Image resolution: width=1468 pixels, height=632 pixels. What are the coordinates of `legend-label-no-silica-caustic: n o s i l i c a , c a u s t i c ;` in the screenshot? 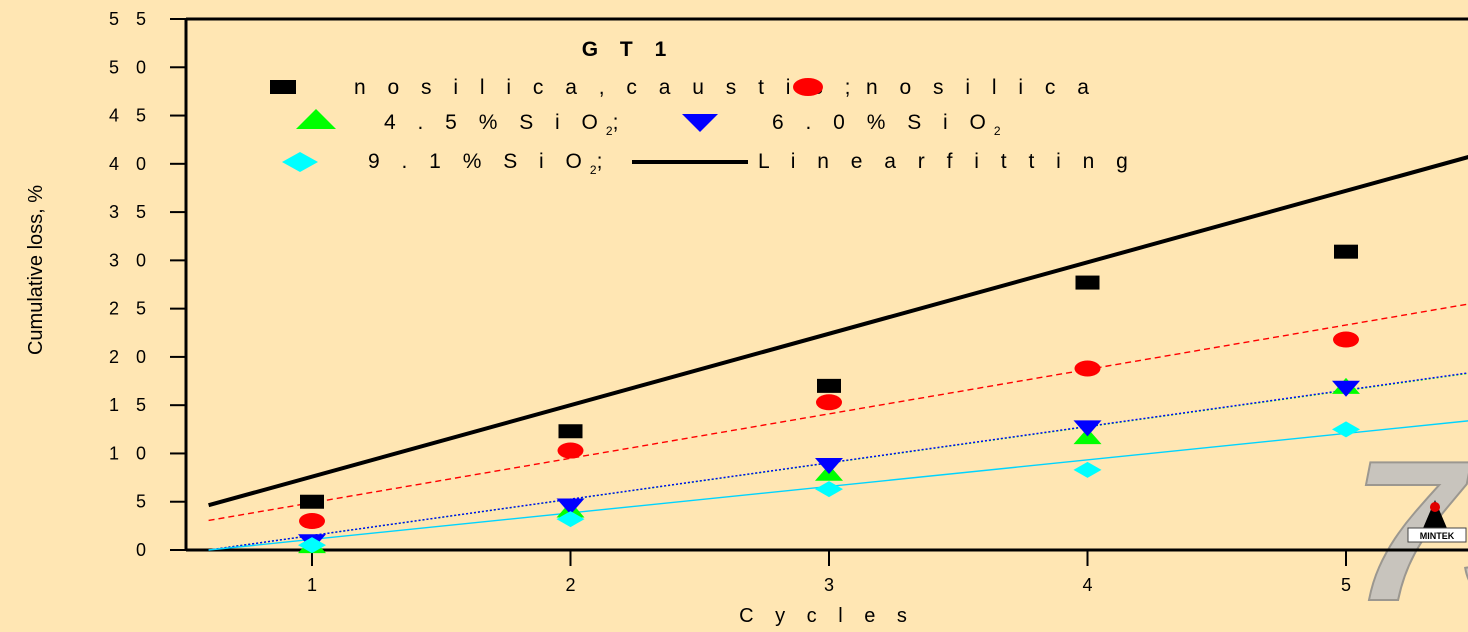 It's located at (606, 87).